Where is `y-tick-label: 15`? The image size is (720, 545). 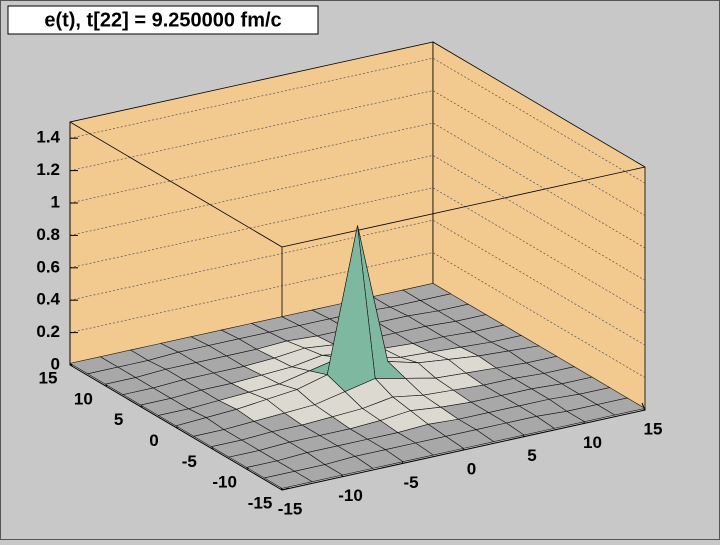 y-tick-label: 15 is located at coordinates (48, 377).